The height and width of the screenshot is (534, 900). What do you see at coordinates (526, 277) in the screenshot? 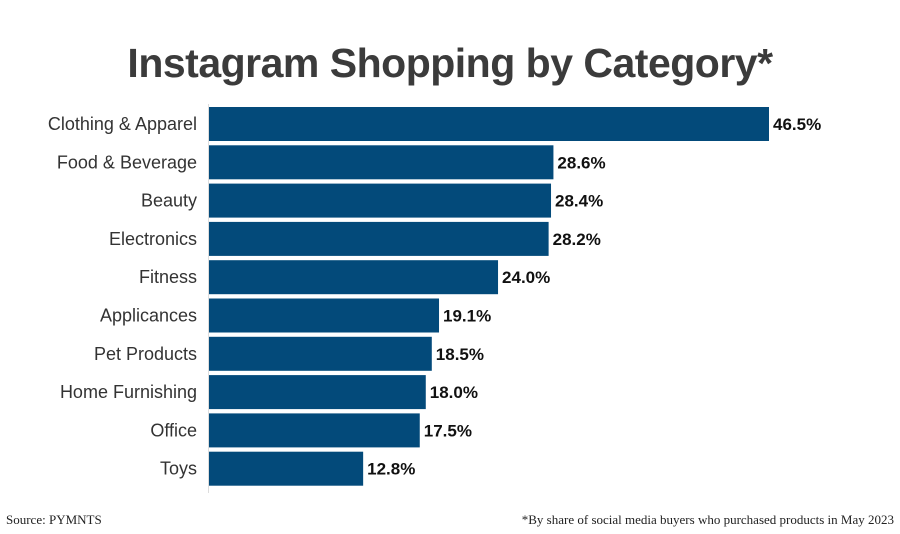
I see `data-label: 24.0%` at bounding box center [526, 277].